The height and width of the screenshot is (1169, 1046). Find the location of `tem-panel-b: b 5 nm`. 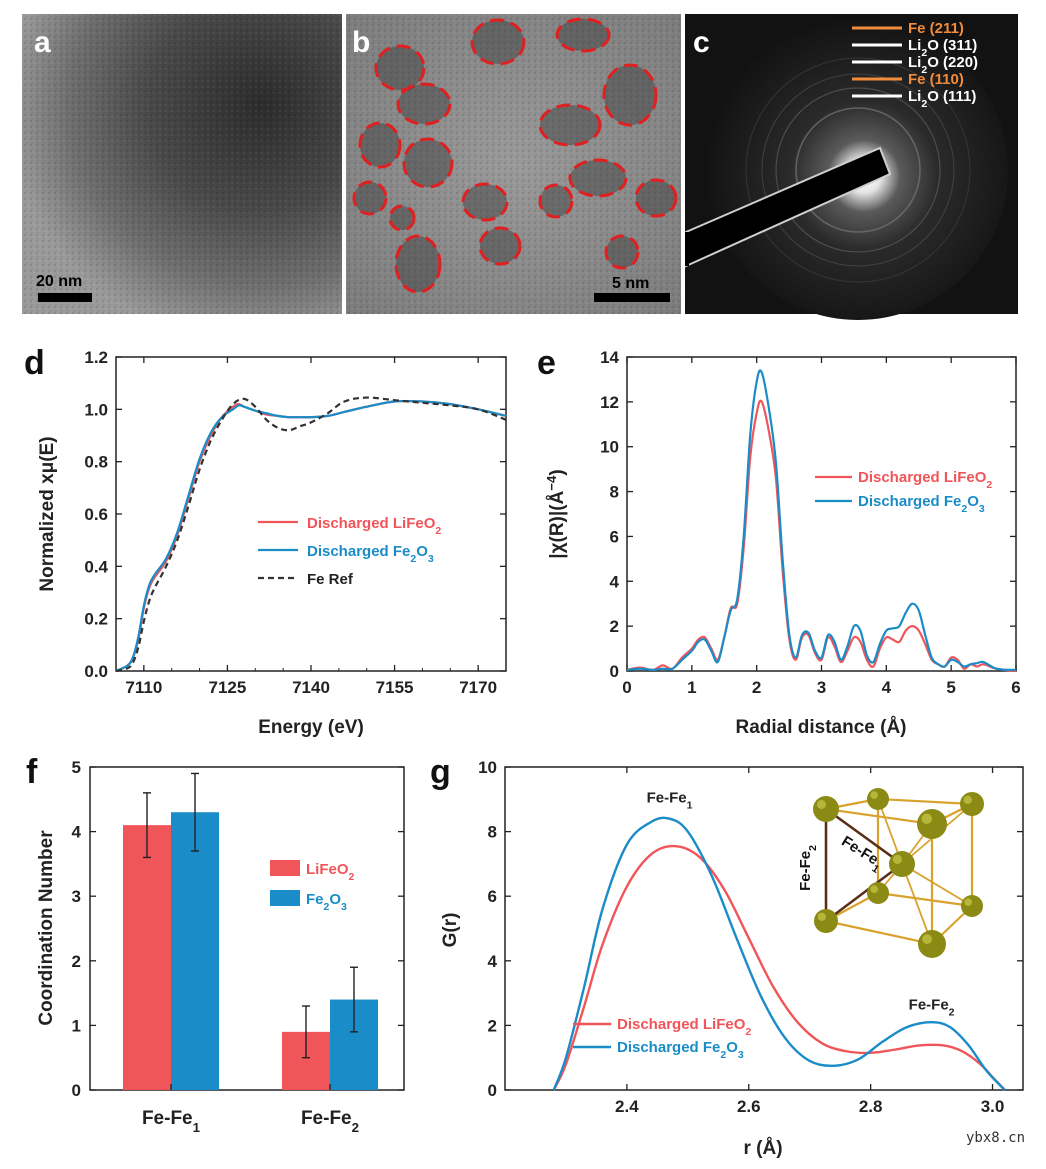

tem-panel-b: b 5 nm is located at coordinates (513, 164).